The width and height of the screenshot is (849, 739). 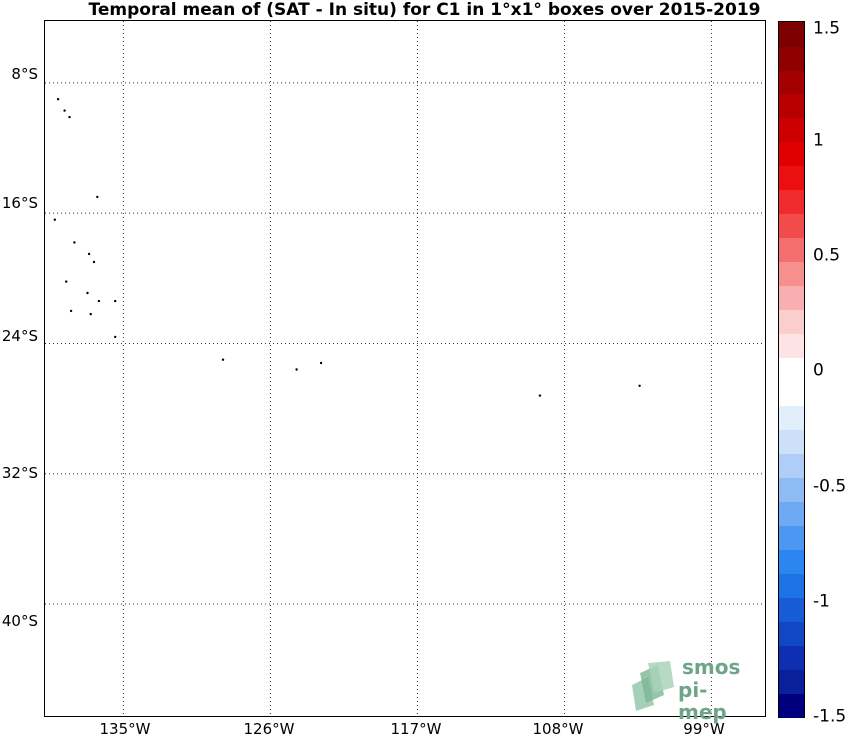 What do you see at coordinates (19, 203) in the screenshot?
I see `lat-label-16s: 16°S` at bounding box center [19, 203].